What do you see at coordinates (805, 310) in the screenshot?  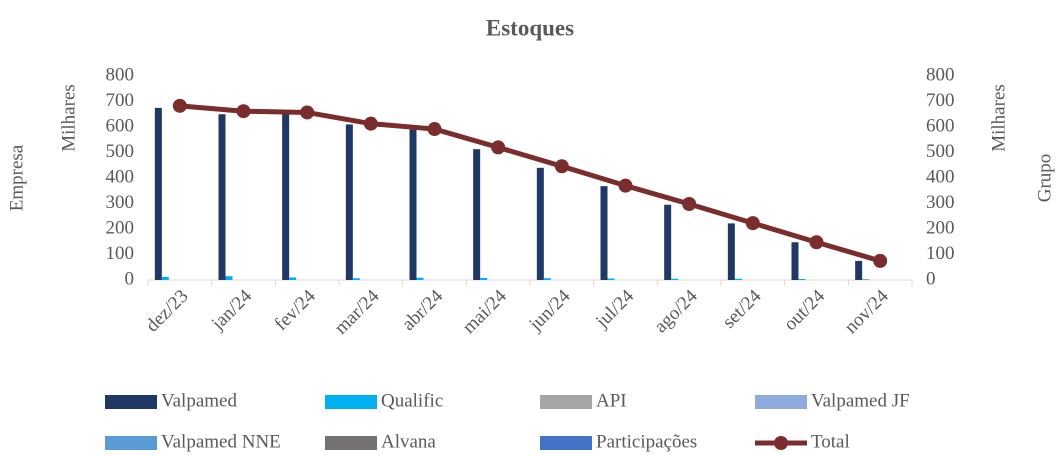 I see `x-tick-label: out/24` at bounding box center [805, 310].